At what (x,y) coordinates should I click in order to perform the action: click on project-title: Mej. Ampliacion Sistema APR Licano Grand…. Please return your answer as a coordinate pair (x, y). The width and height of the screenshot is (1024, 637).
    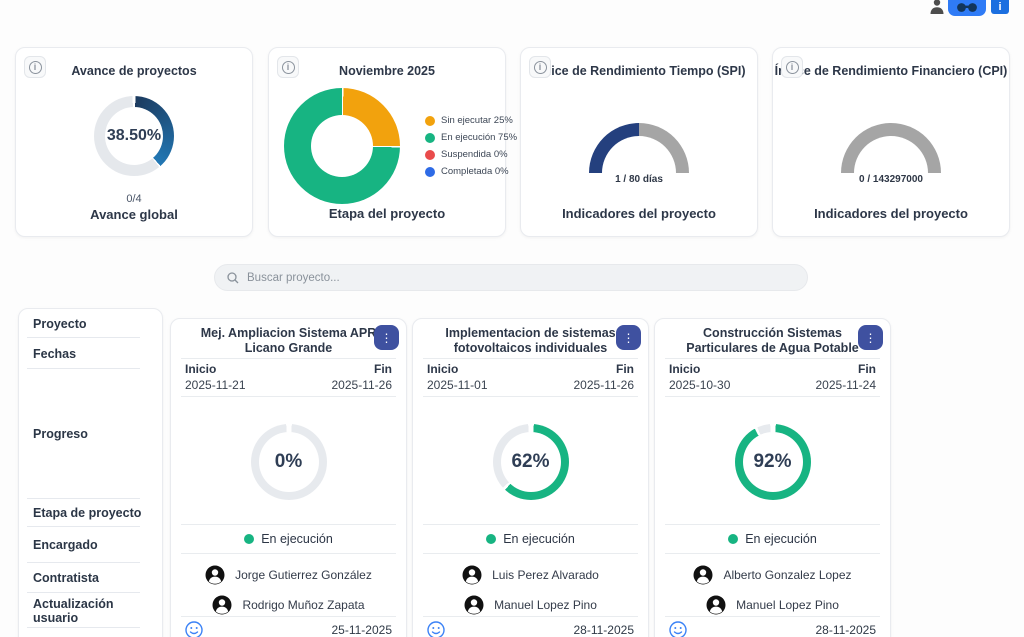
    Looking at the image, I should click on (288, 340).